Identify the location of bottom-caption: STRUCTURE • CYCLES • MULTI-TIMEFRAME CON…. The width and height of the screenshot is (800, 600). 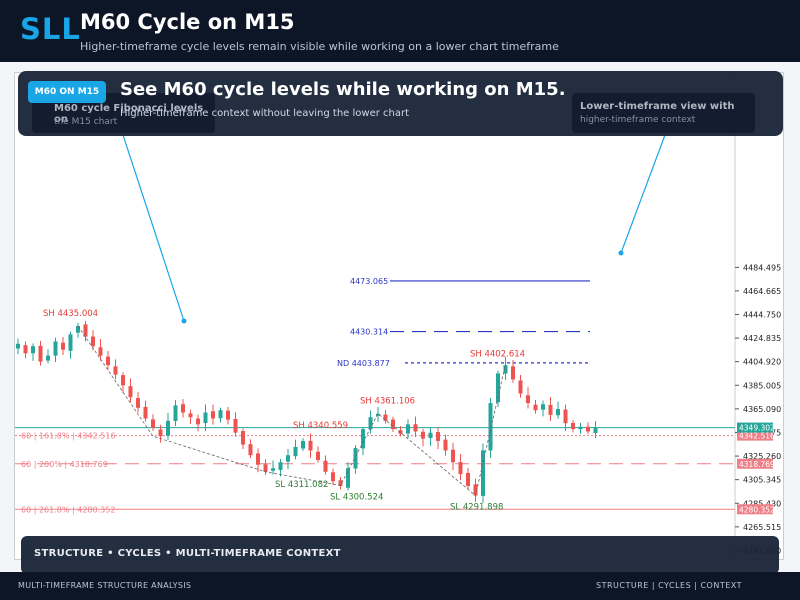
(187, 553).